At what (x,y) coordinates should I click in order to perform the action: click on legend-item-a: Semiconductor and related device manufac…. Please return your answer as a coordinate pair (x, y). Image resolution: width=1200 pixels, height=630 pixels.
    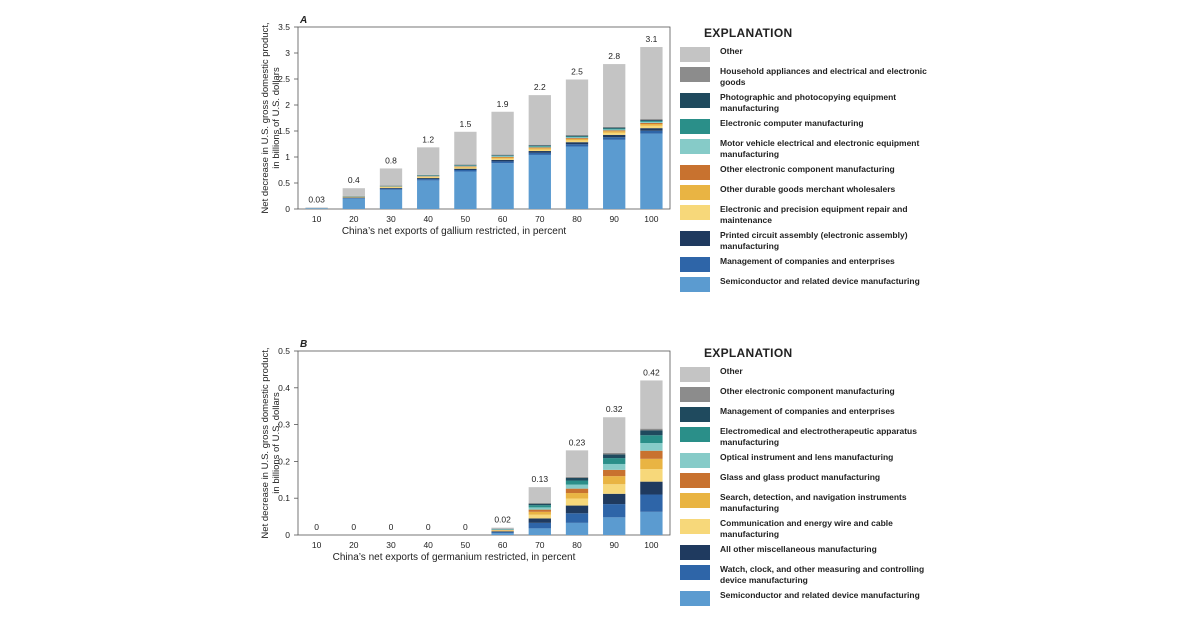
    Looking at the image, I should click on (830, 284).